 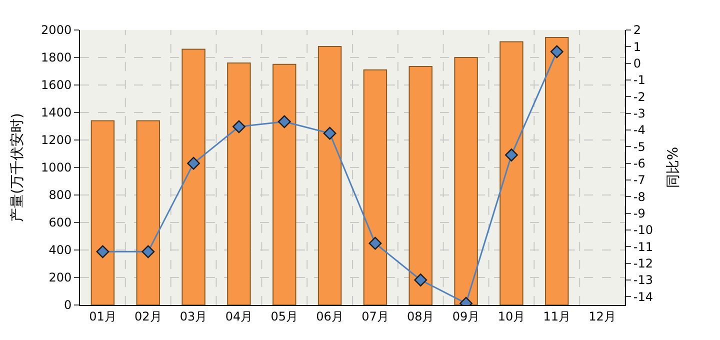 What do you see at coordinates (56, 30) in the screenshot?
I see `y-tick-label: 2000` at bounding box center [56, 30].